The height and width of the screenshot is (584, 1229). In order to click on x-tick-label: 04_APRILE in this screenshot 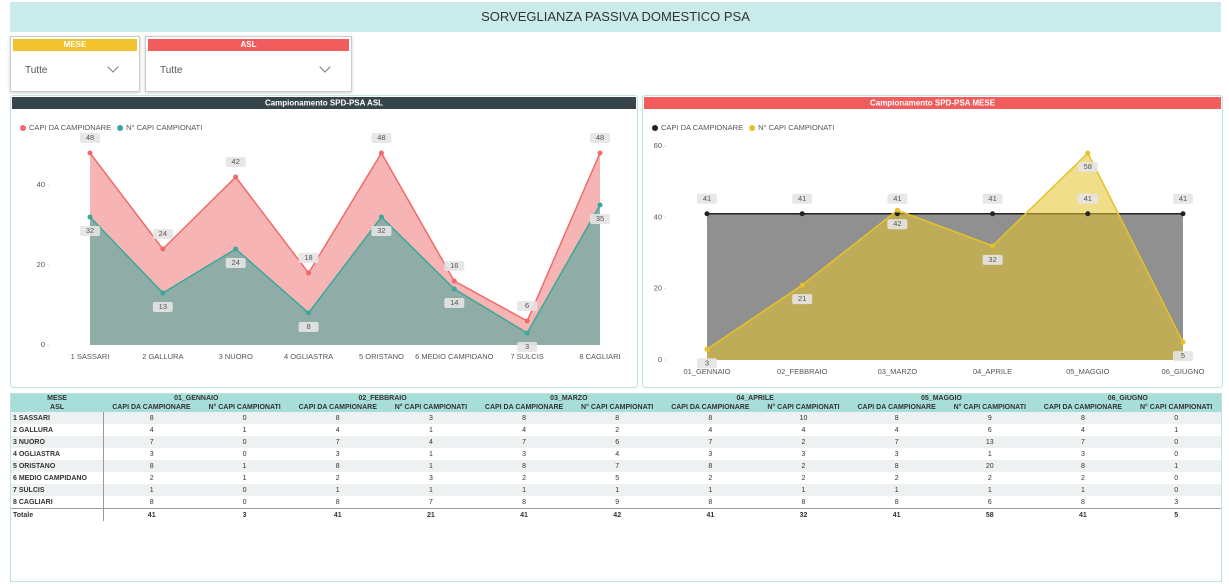, I will do `click(992, 371)`.